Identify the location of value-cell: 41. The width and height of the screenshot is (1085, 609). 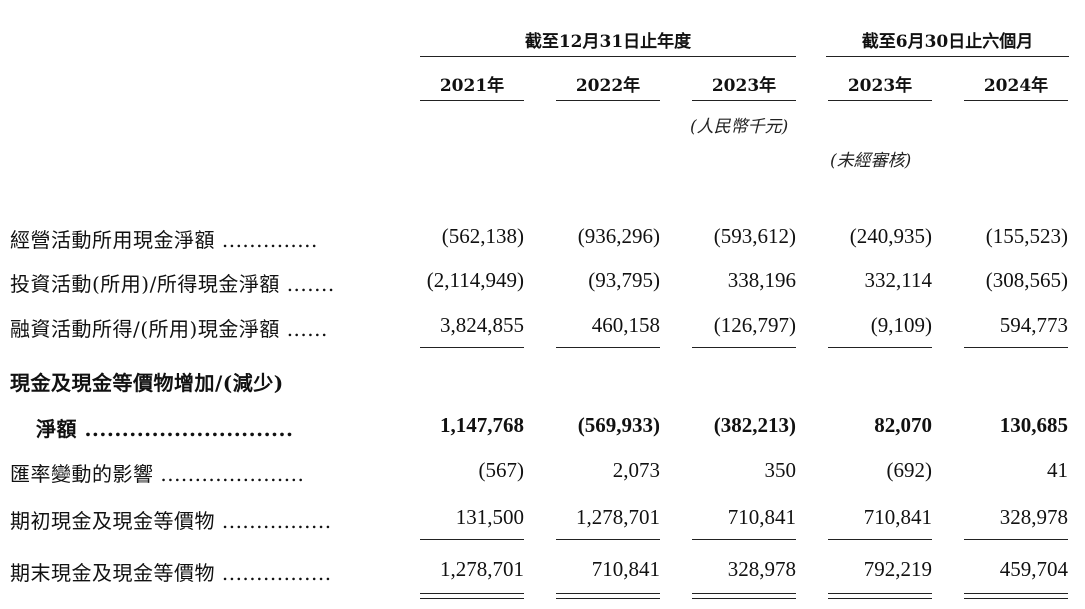
(1057, 470).